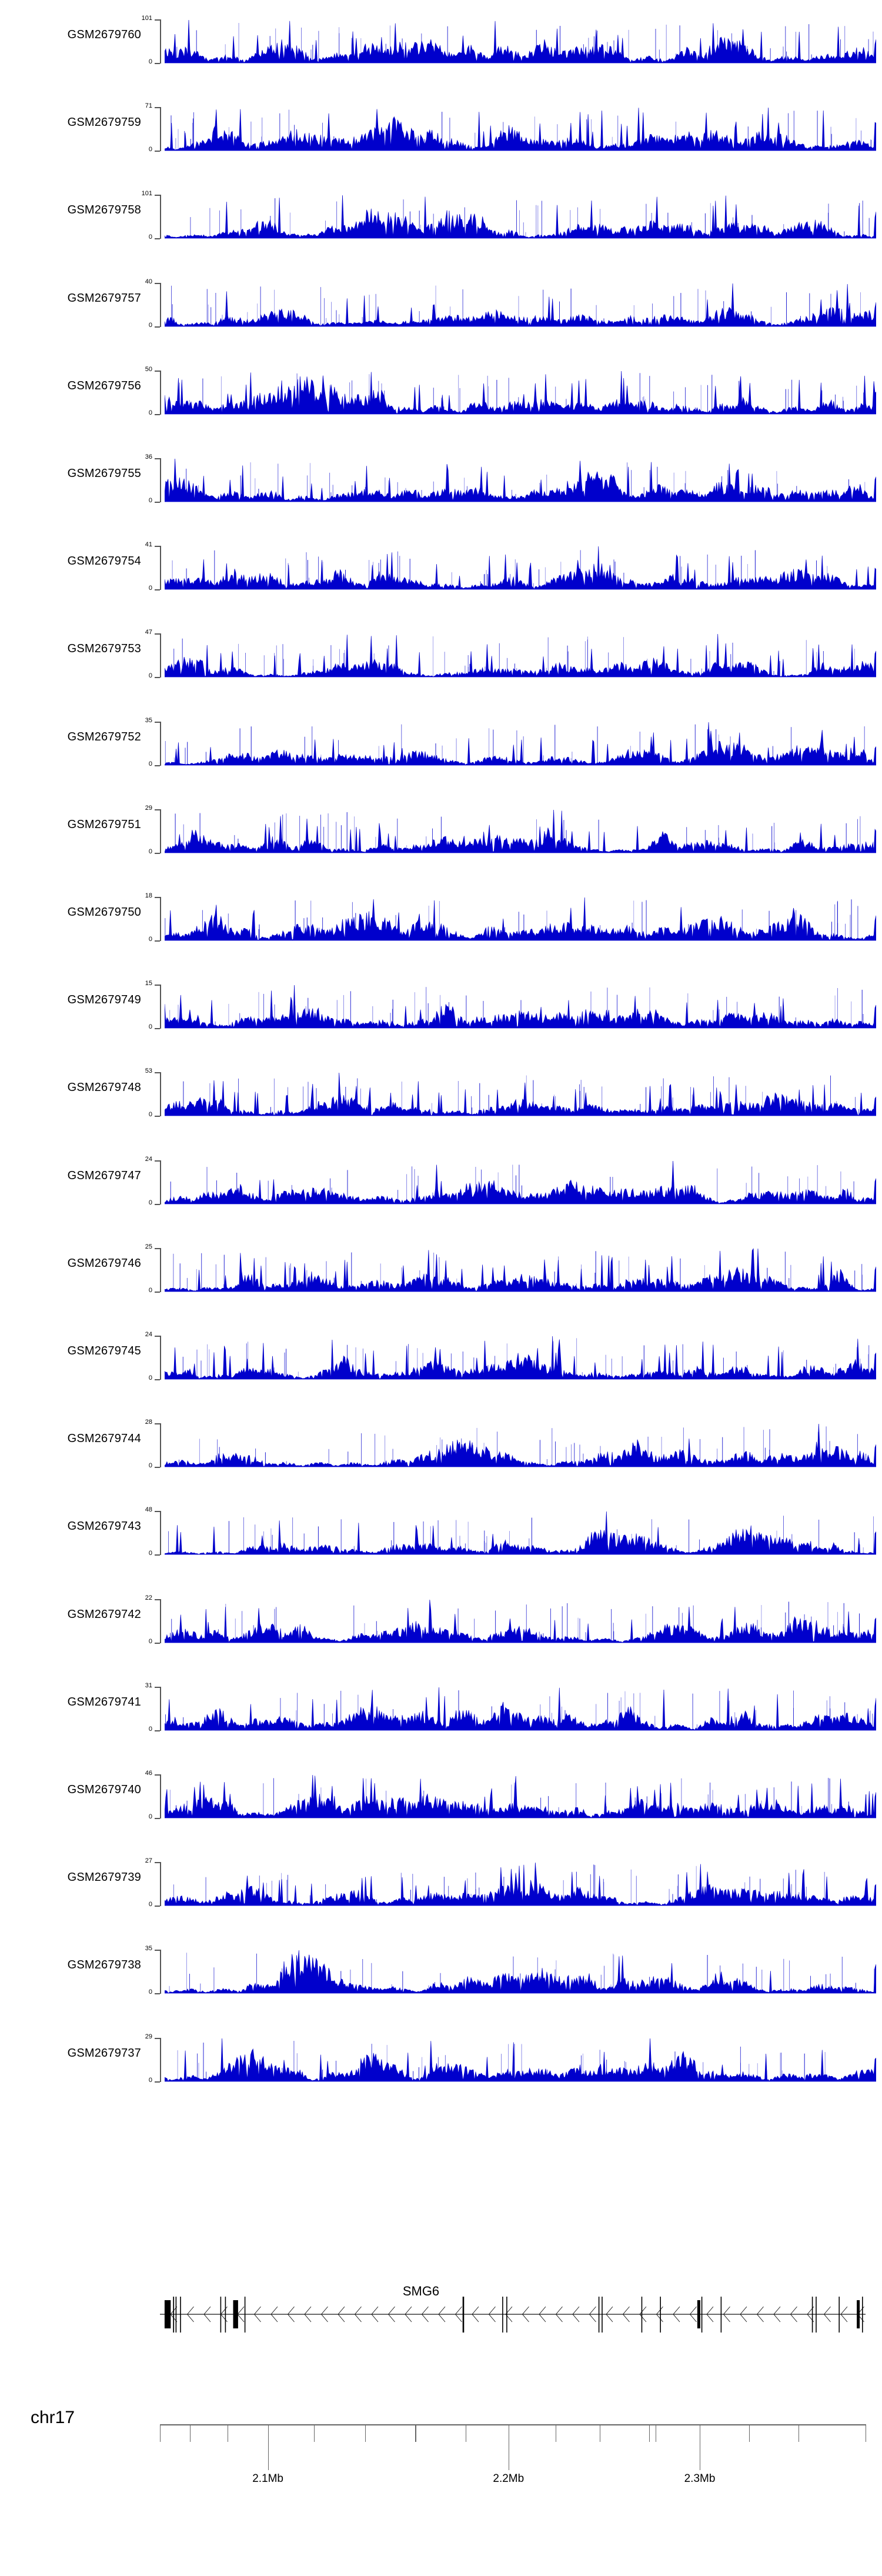 The height and width of the screenshot is (2576, 882). I want to click on track-name-label: GSM2679751, so click(104, 824).